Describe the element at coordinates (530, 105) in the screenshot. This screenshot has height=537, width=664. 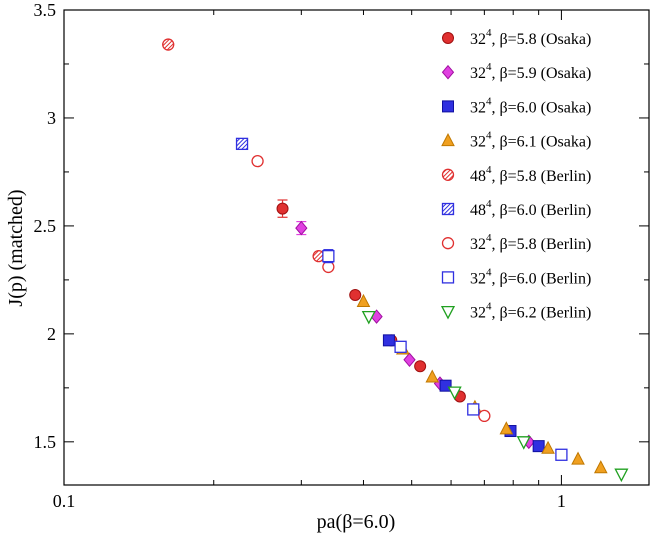
I see `legend-label: 324, β=6.0 (Osaka)` at that location.